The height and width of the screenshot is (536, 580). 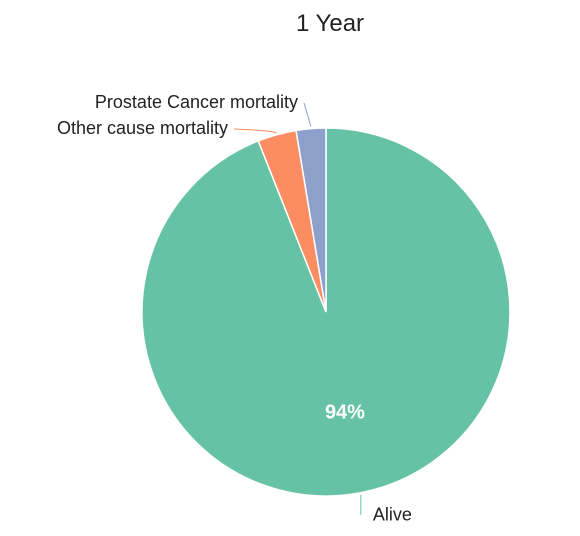 What do you see at coordinates (345, 412) in the screenshot?
I see `slice-value-label-alive: 94%` at bounding box center [345, 412].